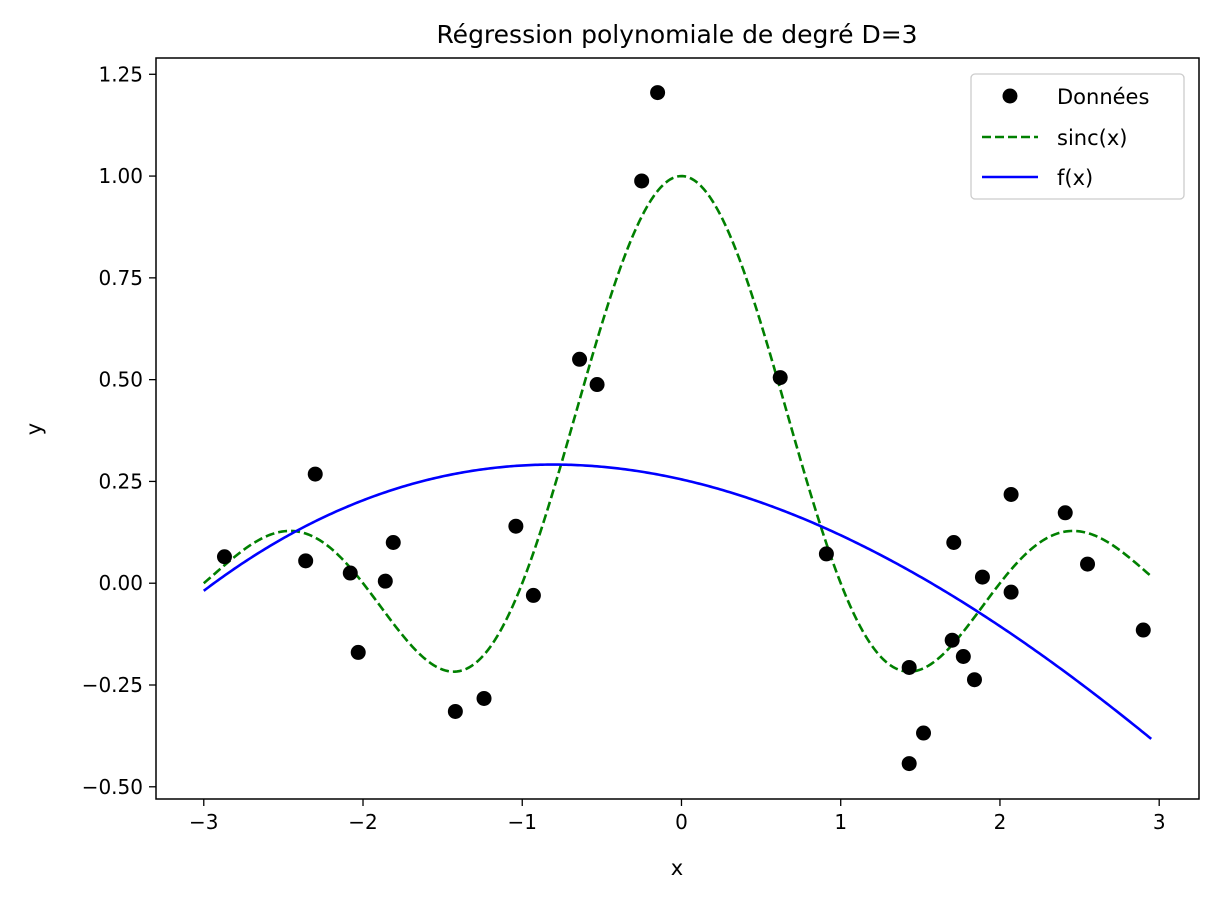 The width and height of the screenshot is (1216, 900). Describe the element at coordinates (1103, 97) in the screenshot. I see `legend-label: Données` at that location.